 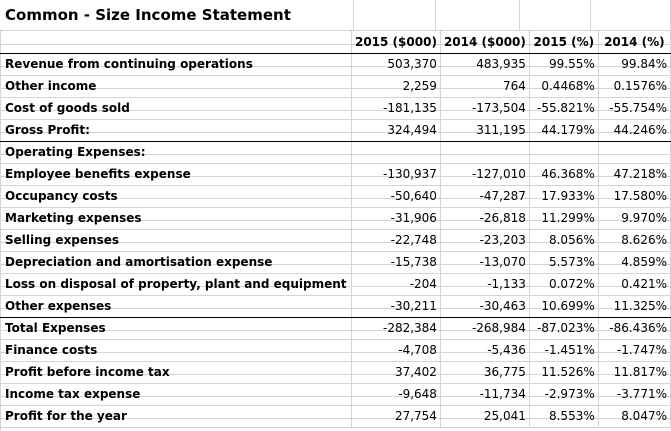 I want to click on cell-2014-value, so click(x=485, y=152).